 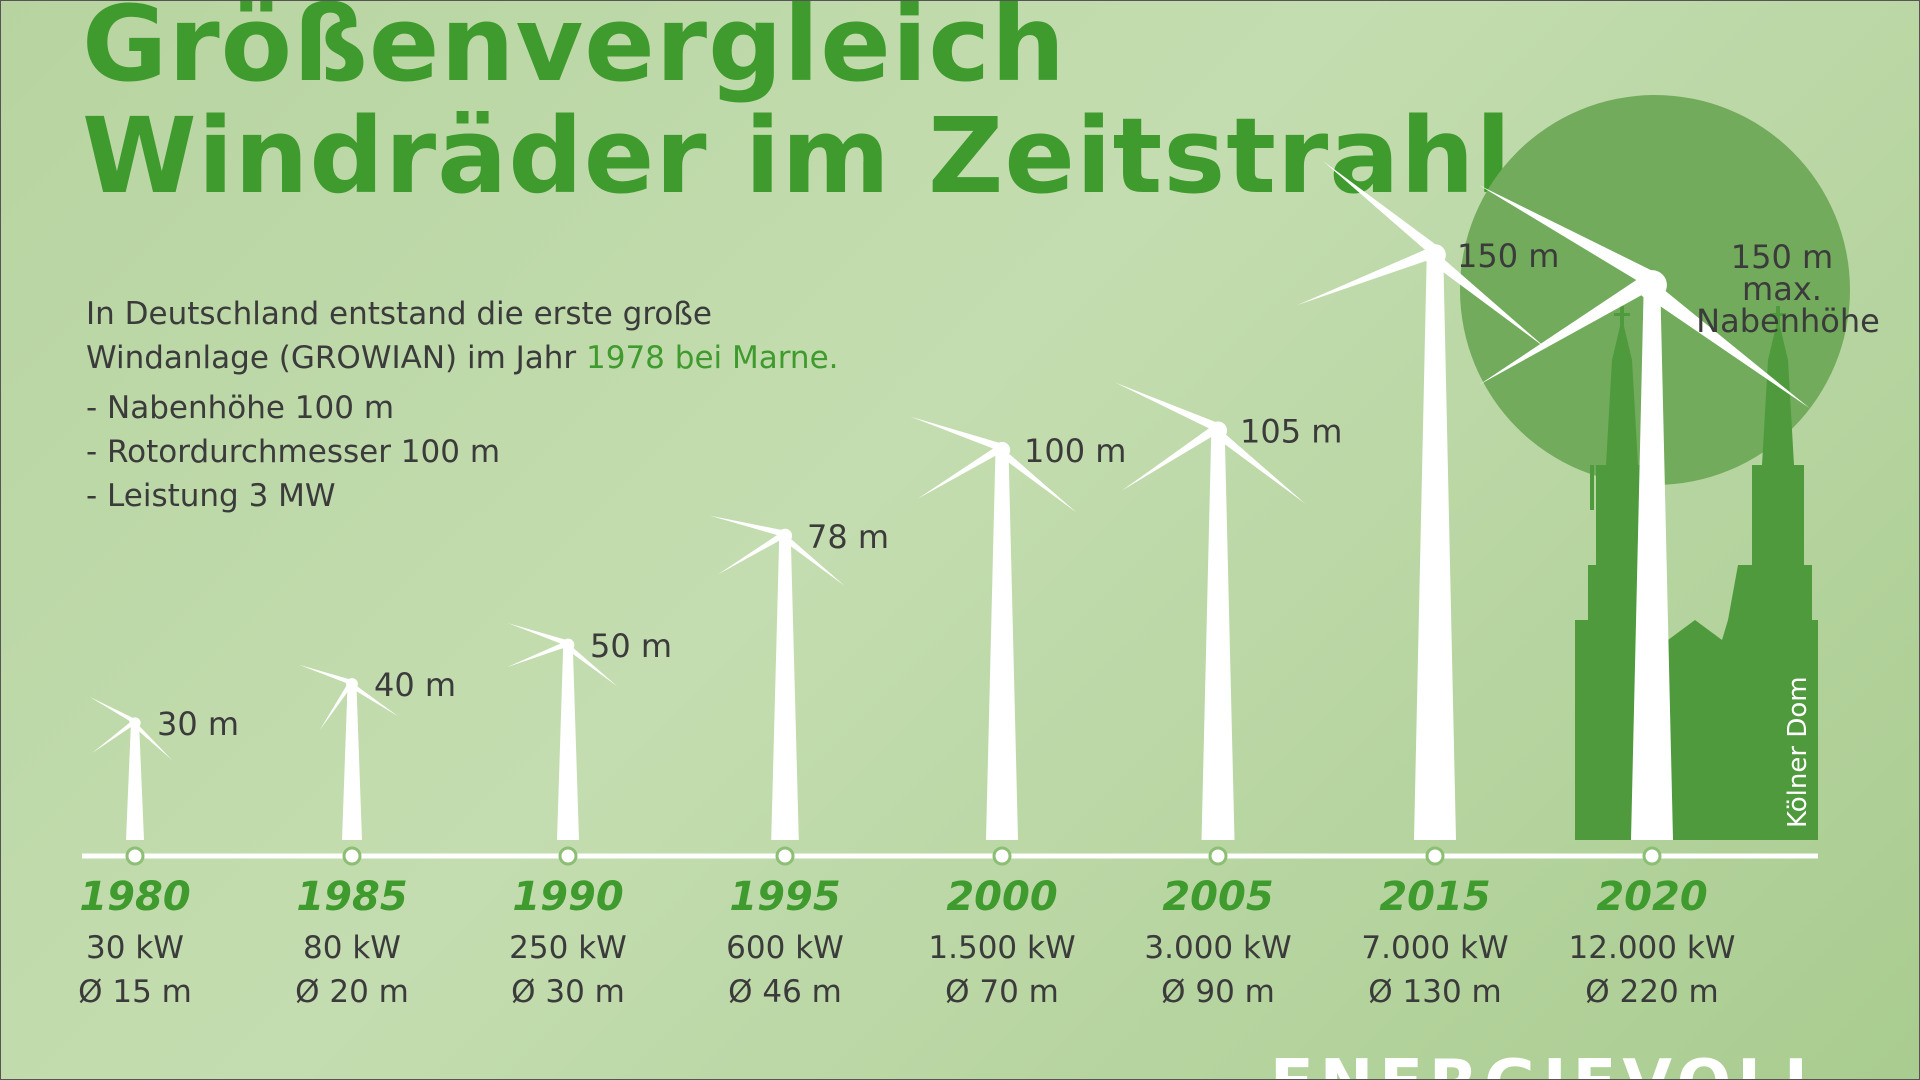 I want to click on turbine-2015, so click(x=1422, y=500).